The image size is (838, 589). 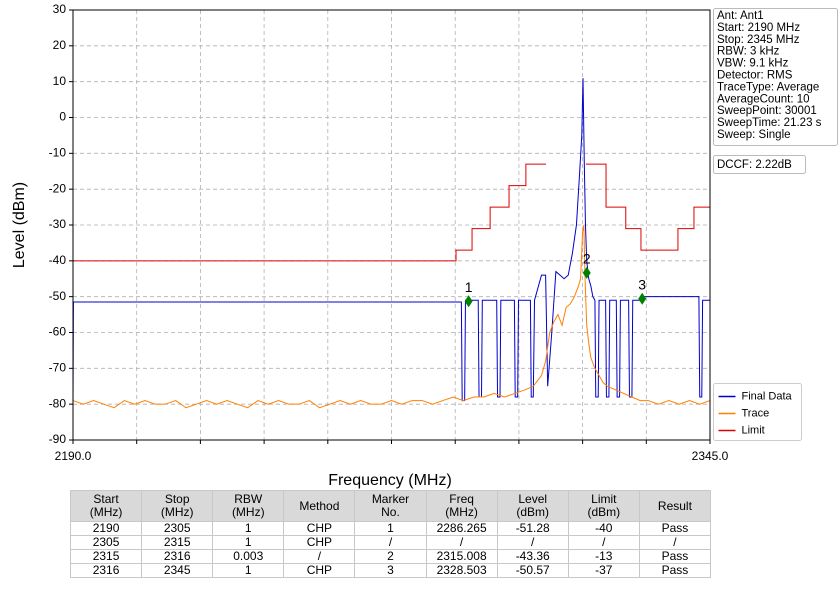 What do you see at coordinates (758, 28) in the screenshot?
I see `info-line: Start: 2190 MHz` at bounding box center [758, 28].